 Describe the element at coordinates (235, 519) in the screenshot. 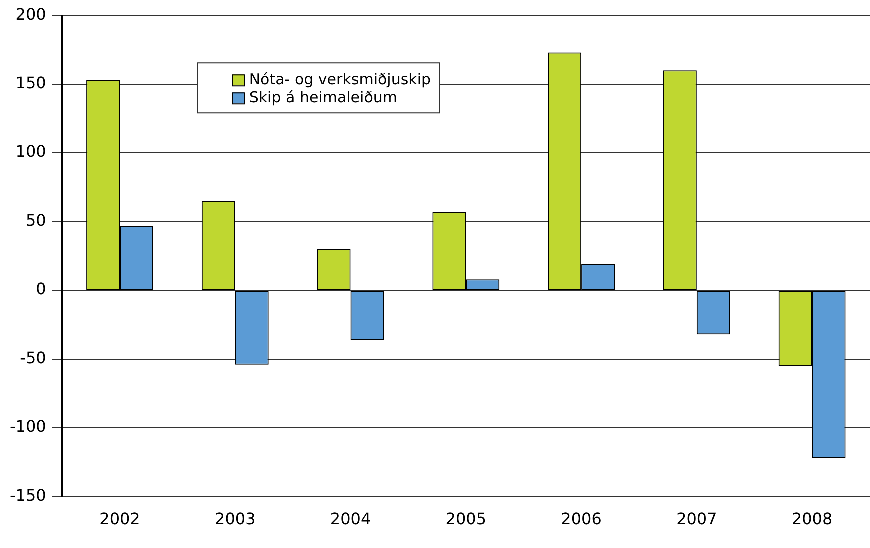

I see `x-tick-label: 2003` at that location.